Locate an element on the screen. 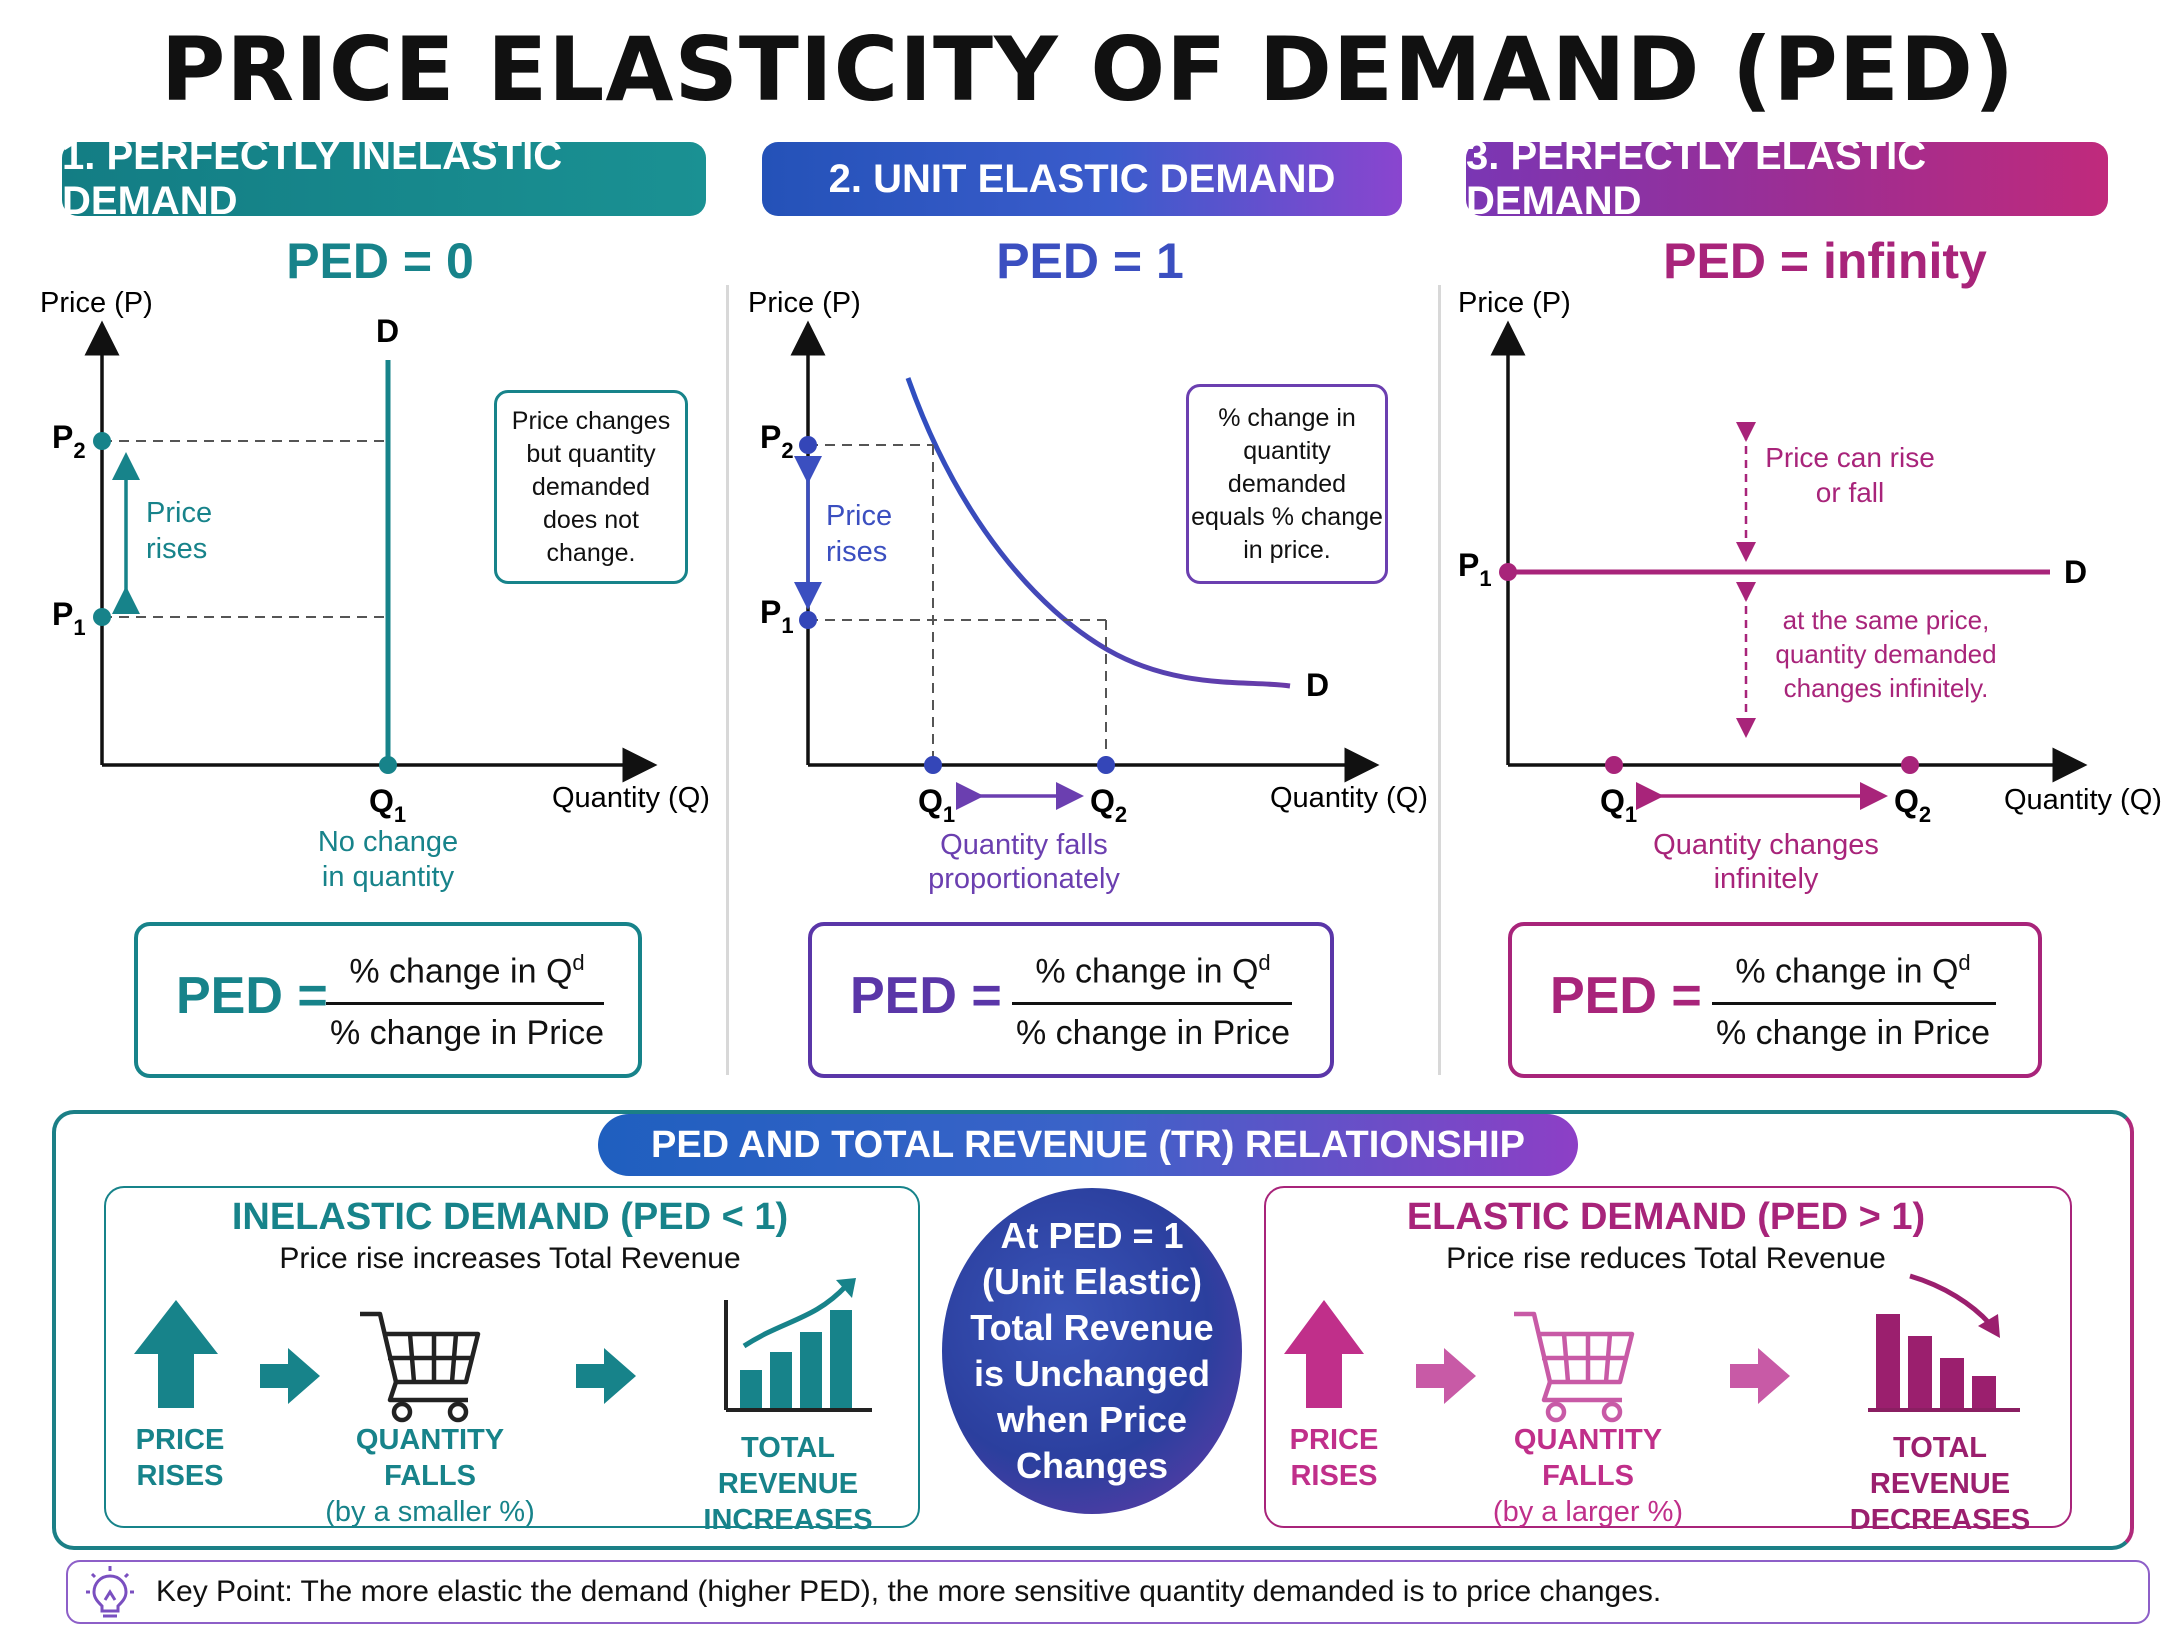  step-total-revenue-increases: TOTAL REVENUE INCREASES is located at coordinates (788, 1484).